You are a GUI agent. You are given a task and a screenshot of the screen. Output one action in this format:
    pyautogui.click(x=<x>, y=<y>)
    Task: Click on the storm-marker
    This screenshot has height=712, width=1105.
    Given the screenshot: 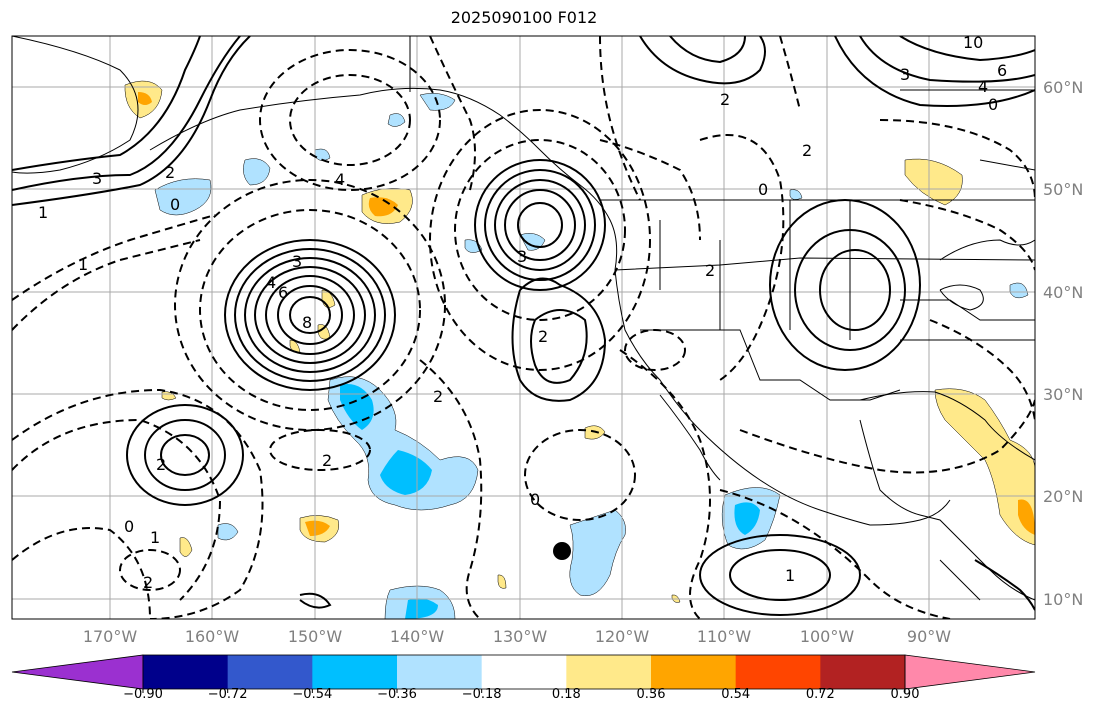 What is the action you would take?
    pyautogui.click(x=562, y=551)
    